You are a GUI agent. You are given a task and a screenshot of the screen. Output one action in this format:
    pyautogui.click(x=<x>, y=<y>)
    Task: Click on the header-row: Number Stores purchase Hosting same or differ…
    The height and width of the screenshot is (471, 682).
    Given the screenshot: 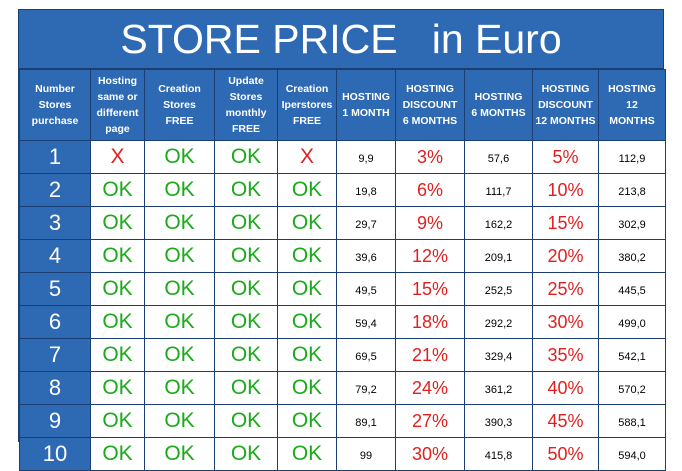 What is the action you would take?
    pyautogui.click(x=342, y=105)
    